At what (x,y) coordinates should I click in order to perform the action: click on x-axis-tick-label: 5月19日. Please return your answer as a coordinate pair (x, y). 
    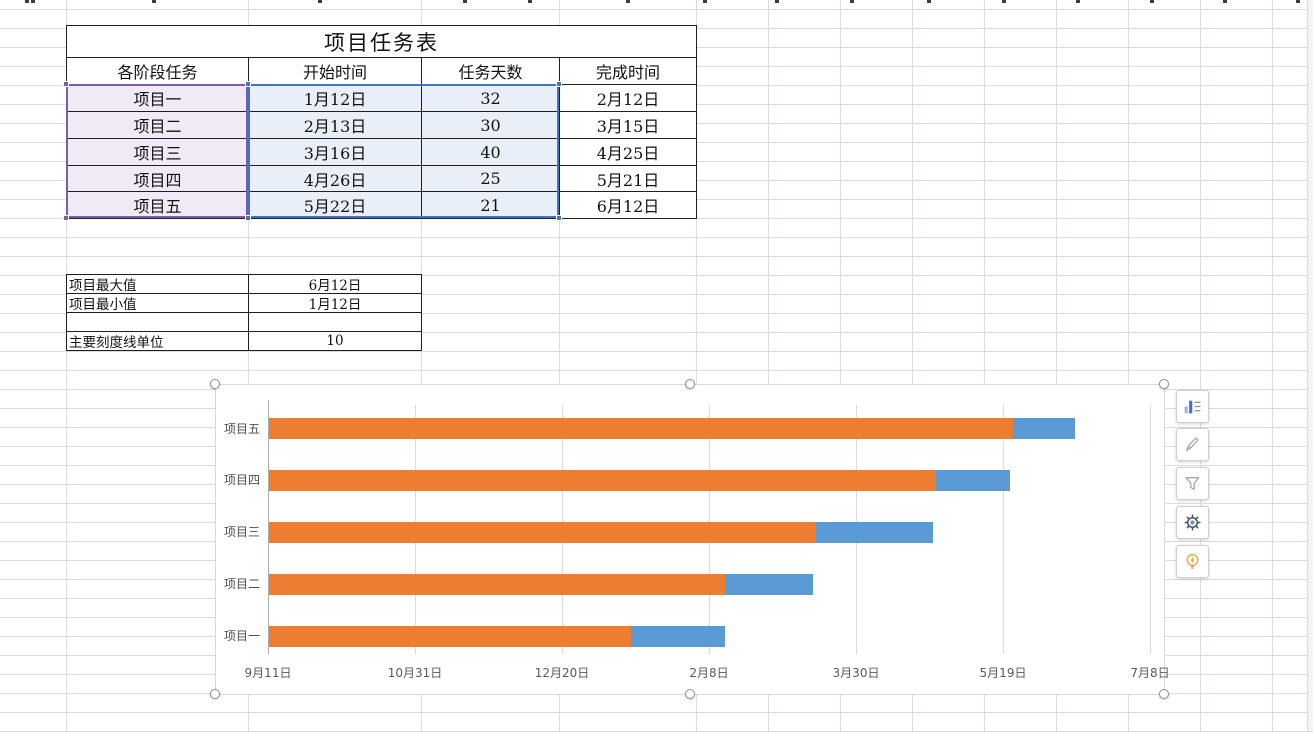
    Looking at the image, I should click on (1003, 673).